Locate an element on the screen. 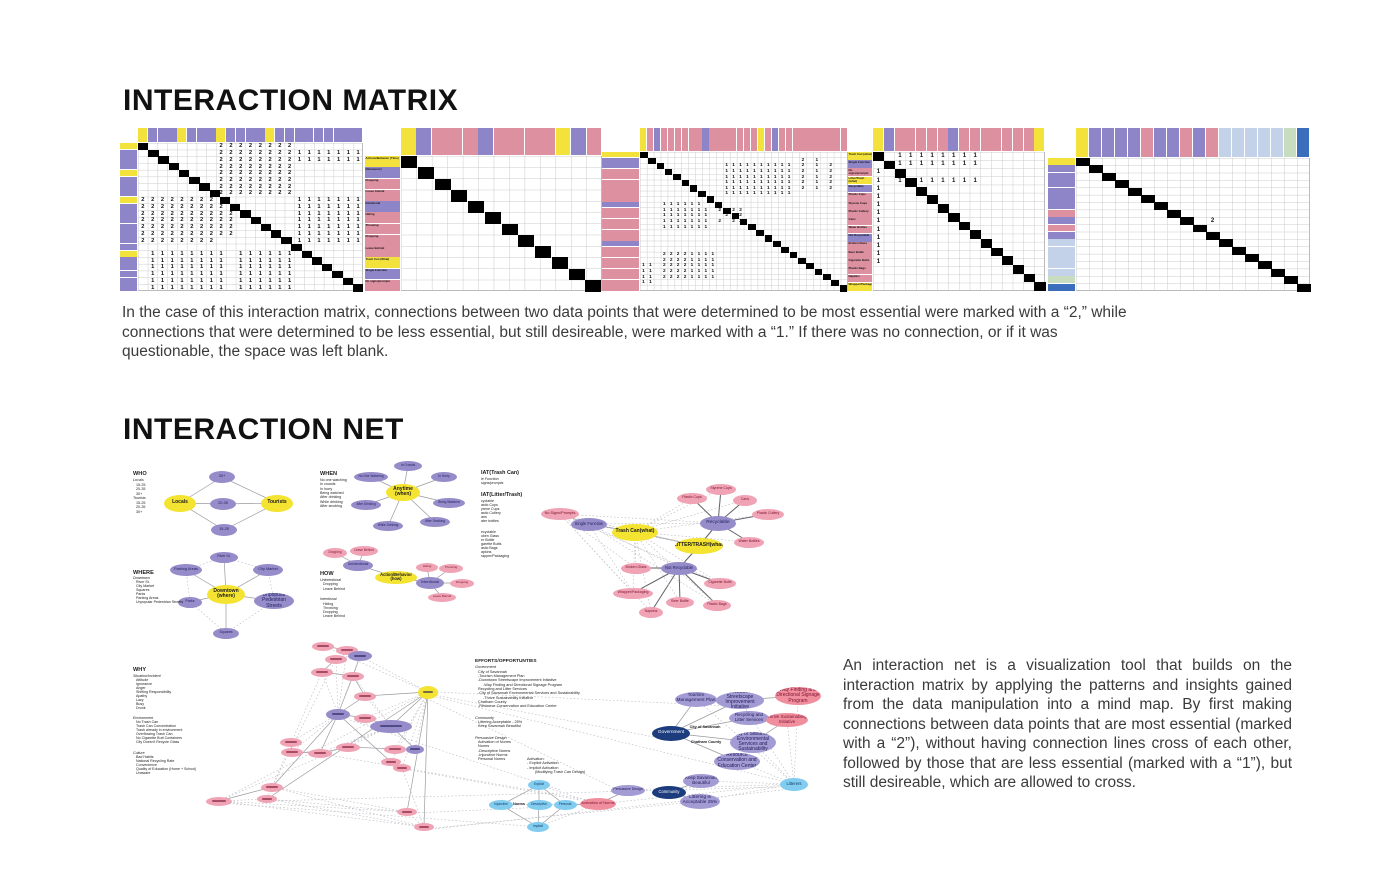  node-text-squiggle is located at coordinates (391, 726).